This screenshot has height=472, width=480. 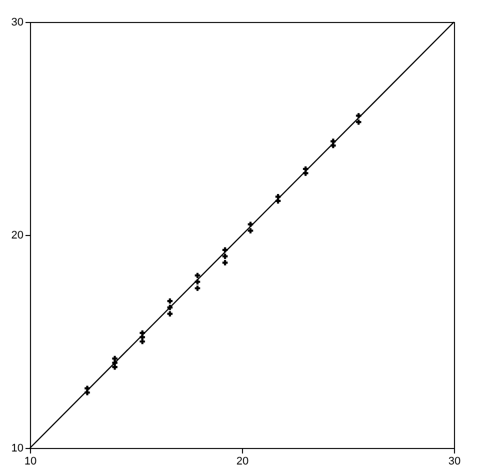 I want to click on y-tick-label: 10, so click(x=17, y=448).